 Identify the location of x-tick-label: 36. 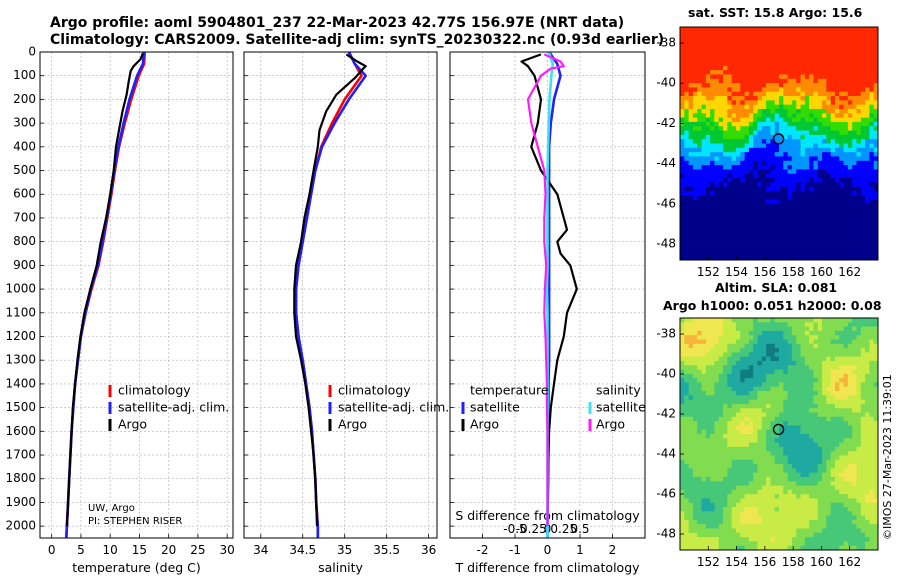
(428, 550).